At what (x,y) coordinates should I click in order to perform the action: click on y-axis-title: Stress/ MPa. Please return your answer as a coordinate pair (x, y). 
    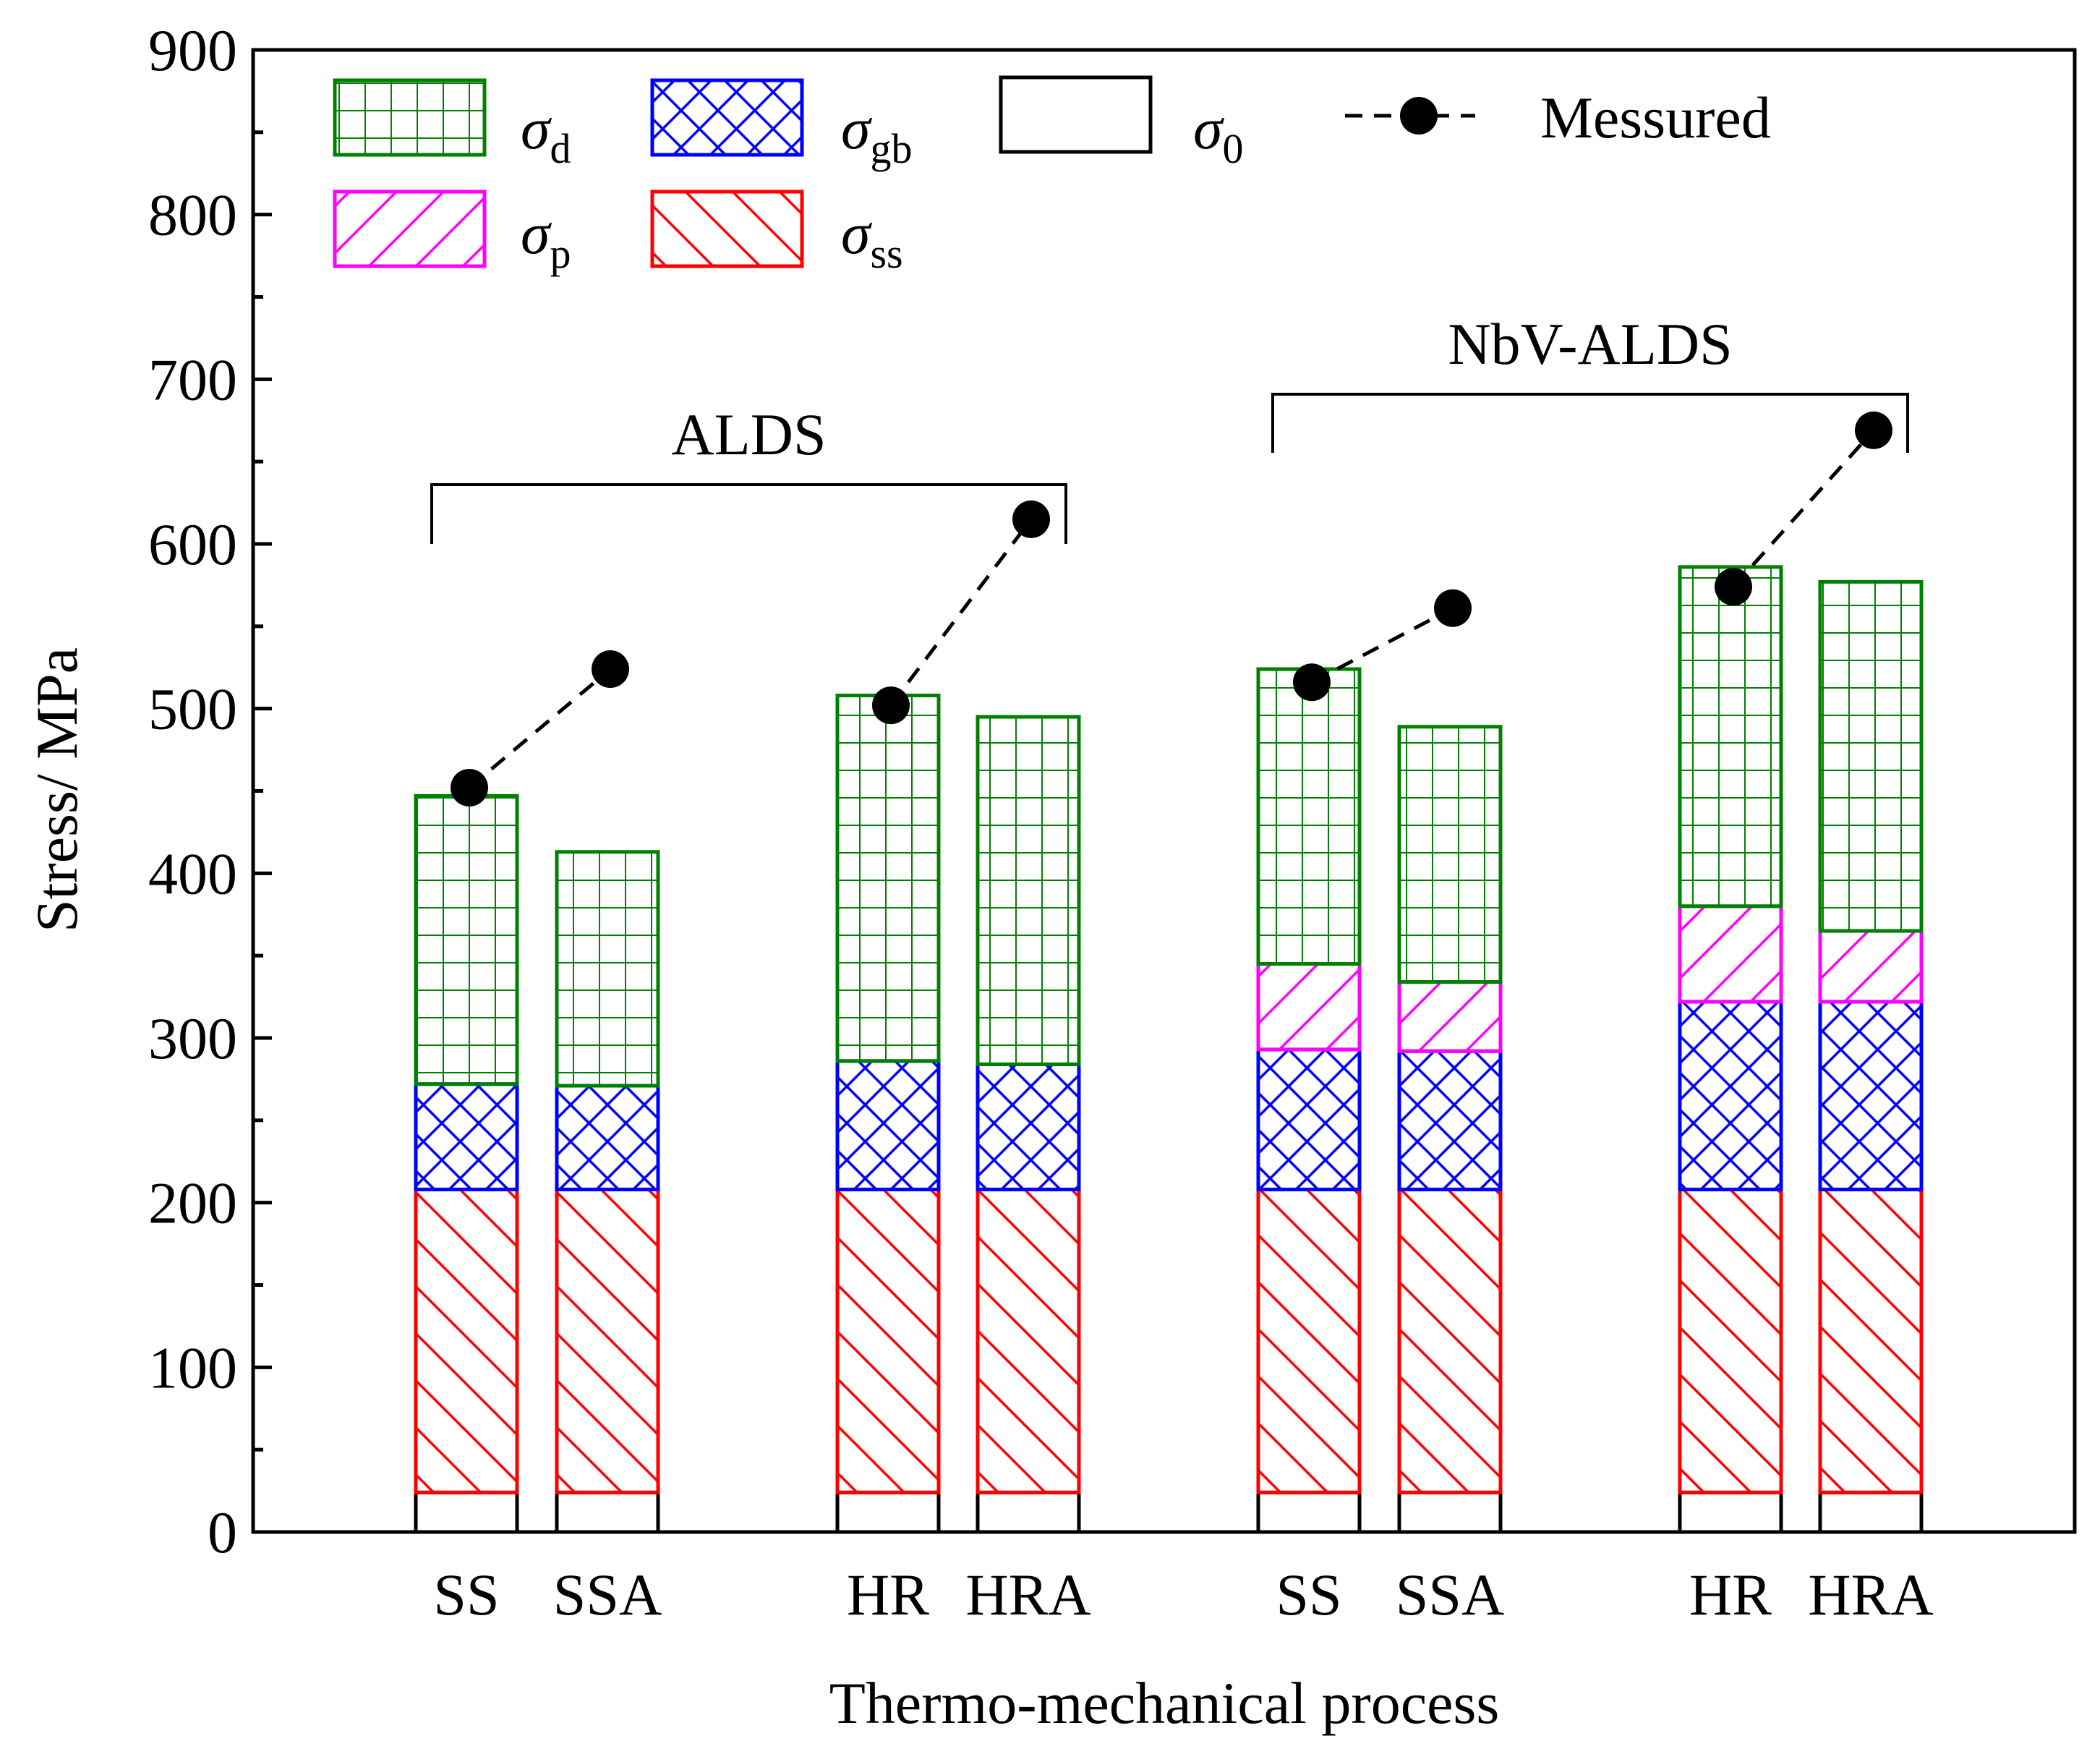
    Looking at the image, I should click on (57, 789).